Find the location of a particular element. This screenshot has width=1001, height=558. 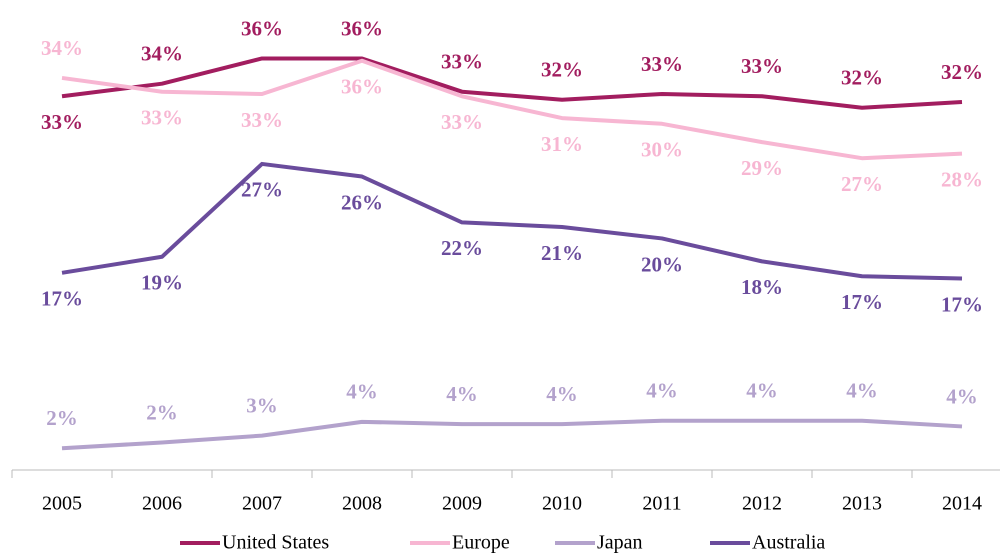

legend-label: United States is located at coordinates (275, 543).